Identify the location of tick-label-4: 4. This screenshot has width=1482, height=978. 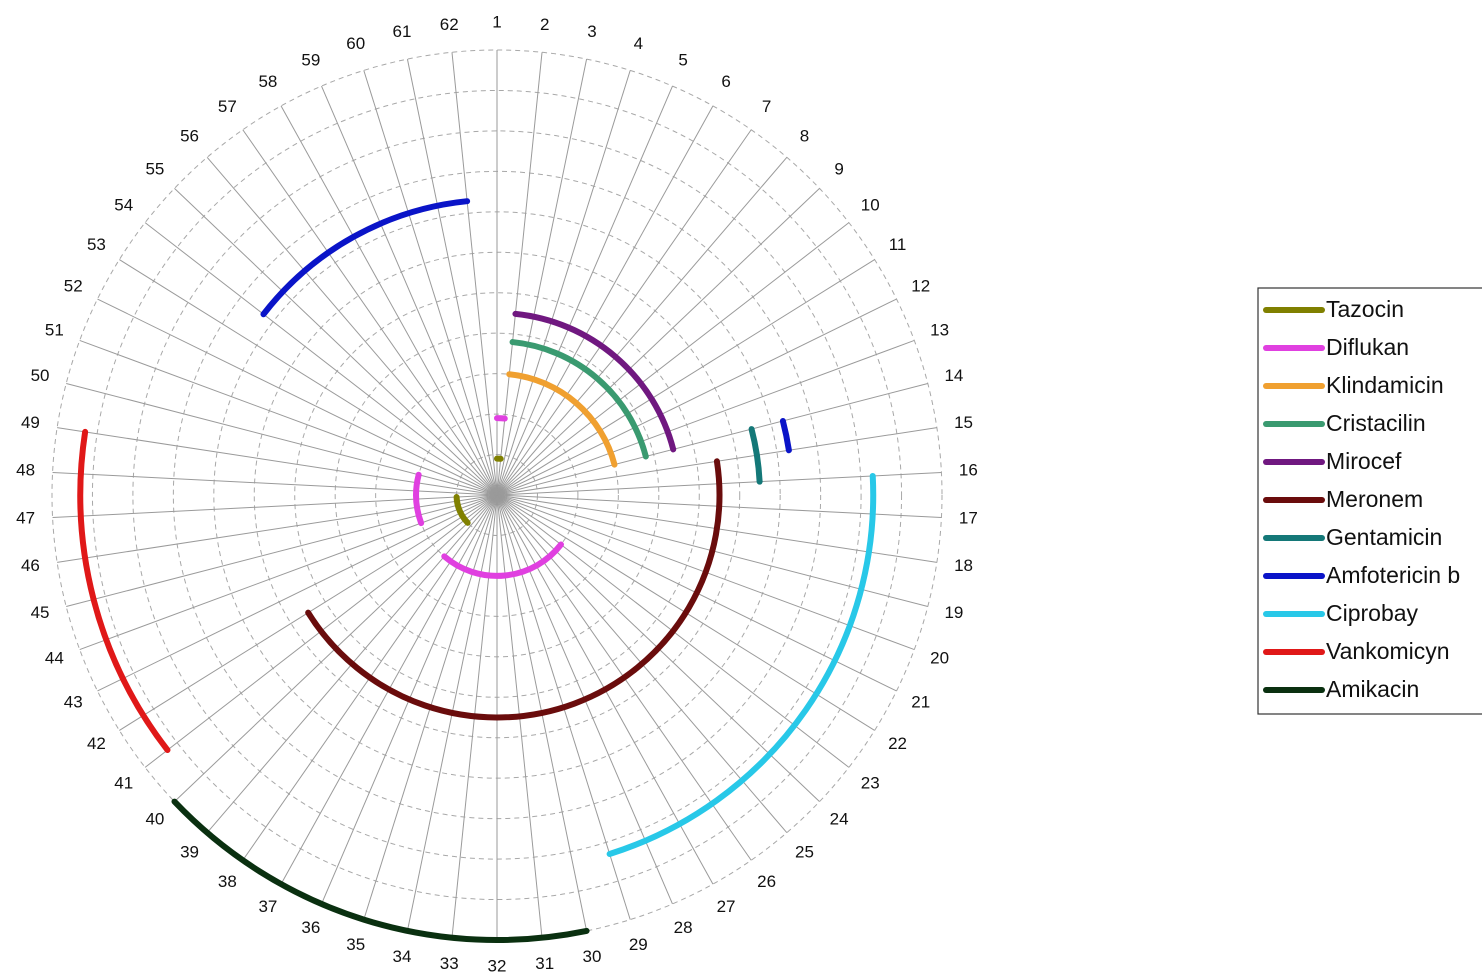
(638, 43).